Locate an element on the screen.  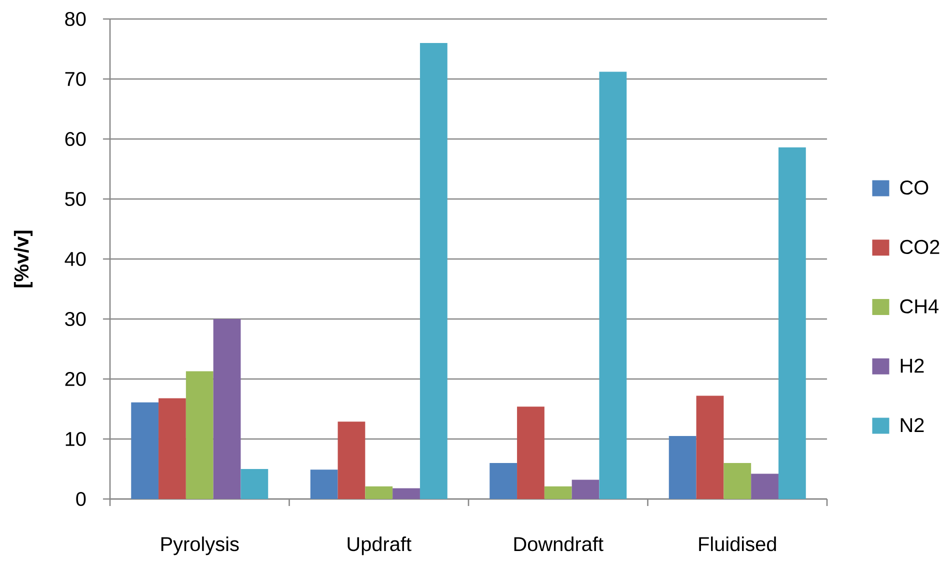
x-tick-label: Pyrolysis is located at coordinates (200, 546).